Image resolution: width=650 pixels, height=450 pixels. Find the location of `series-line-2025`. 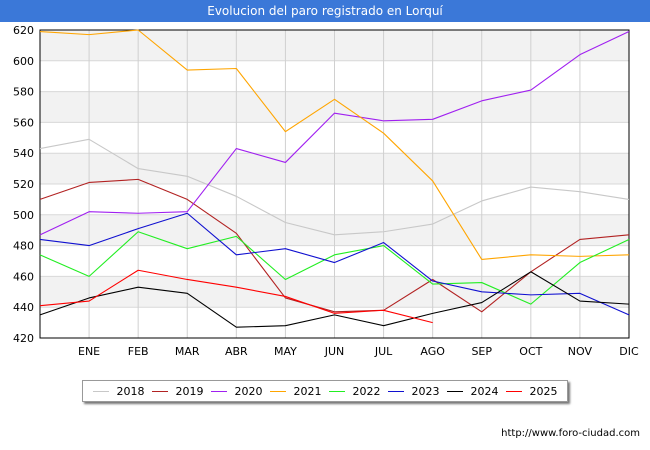

series-line-2025 is located at coordinates (236, 296).